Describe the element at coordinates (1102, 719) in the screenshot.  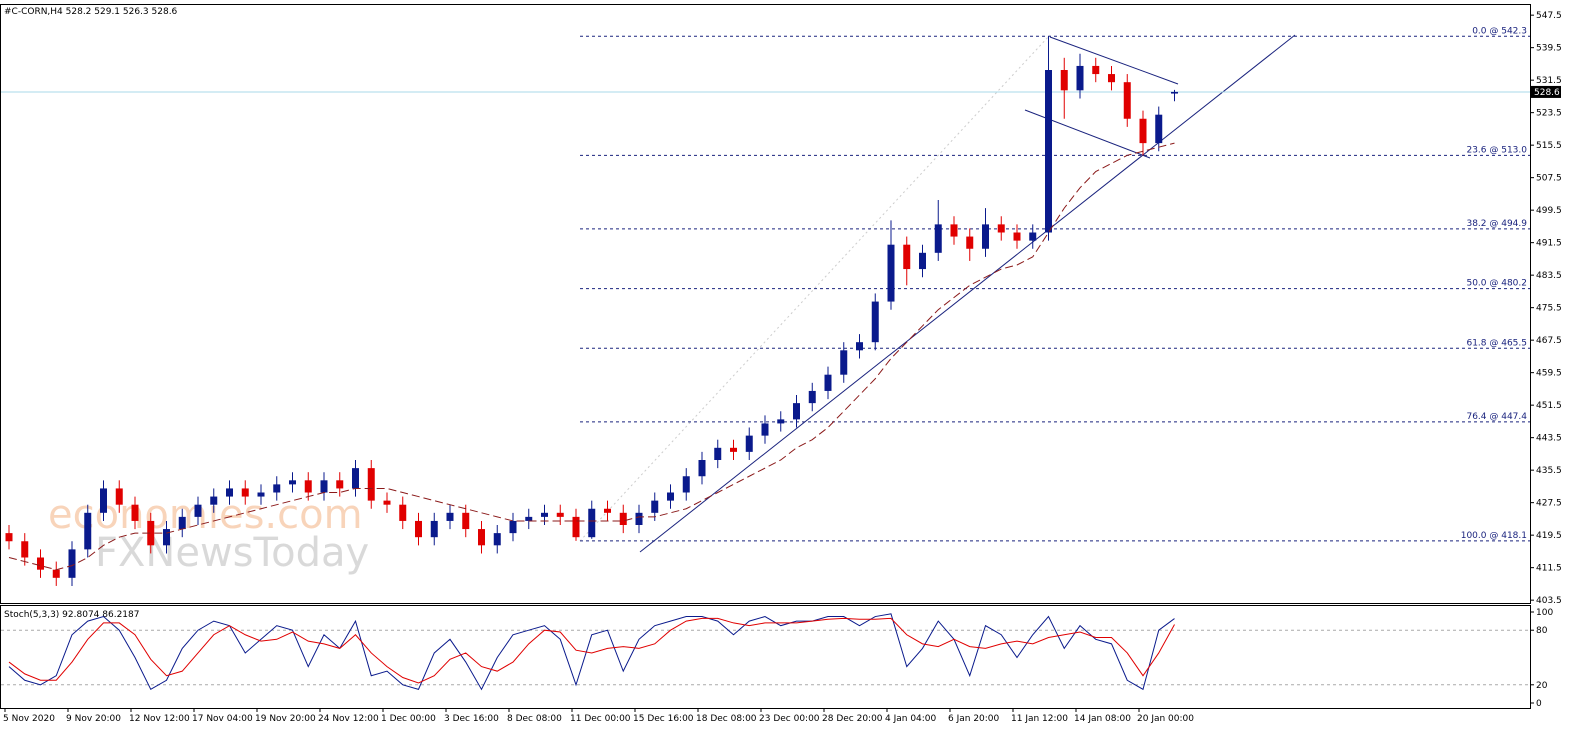
I see `x-tick-label: 14 Jan 08:00` at that location.